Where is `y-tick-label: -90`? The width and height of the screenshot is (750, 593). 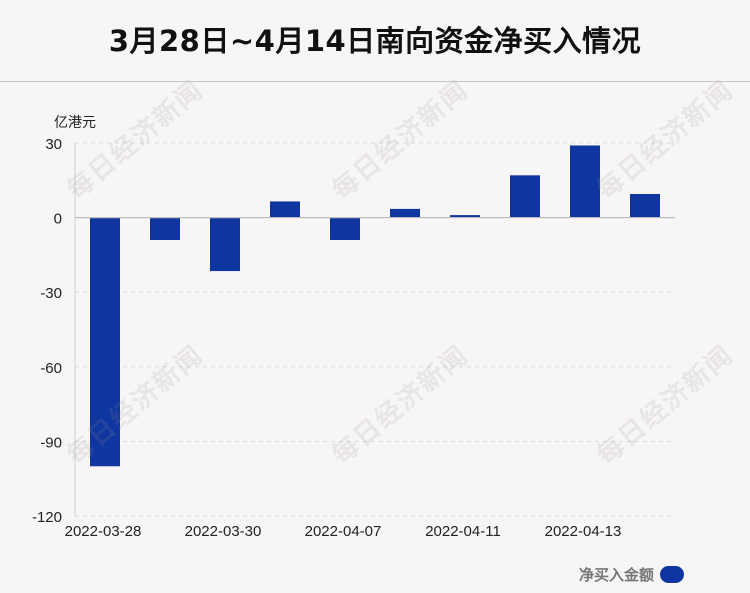 y-tick-label: -90 is located at coordinates (51, 442).